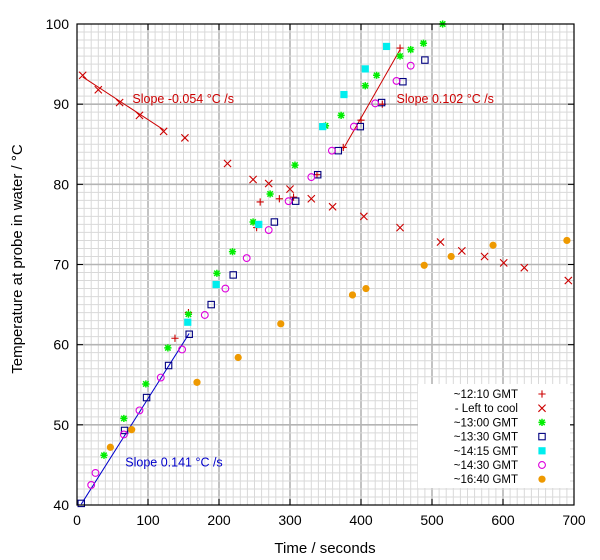 The height and width of the screenshot is (560, 600). I want to click on legend-label: ~14:15 GMT, so click(486, 452).